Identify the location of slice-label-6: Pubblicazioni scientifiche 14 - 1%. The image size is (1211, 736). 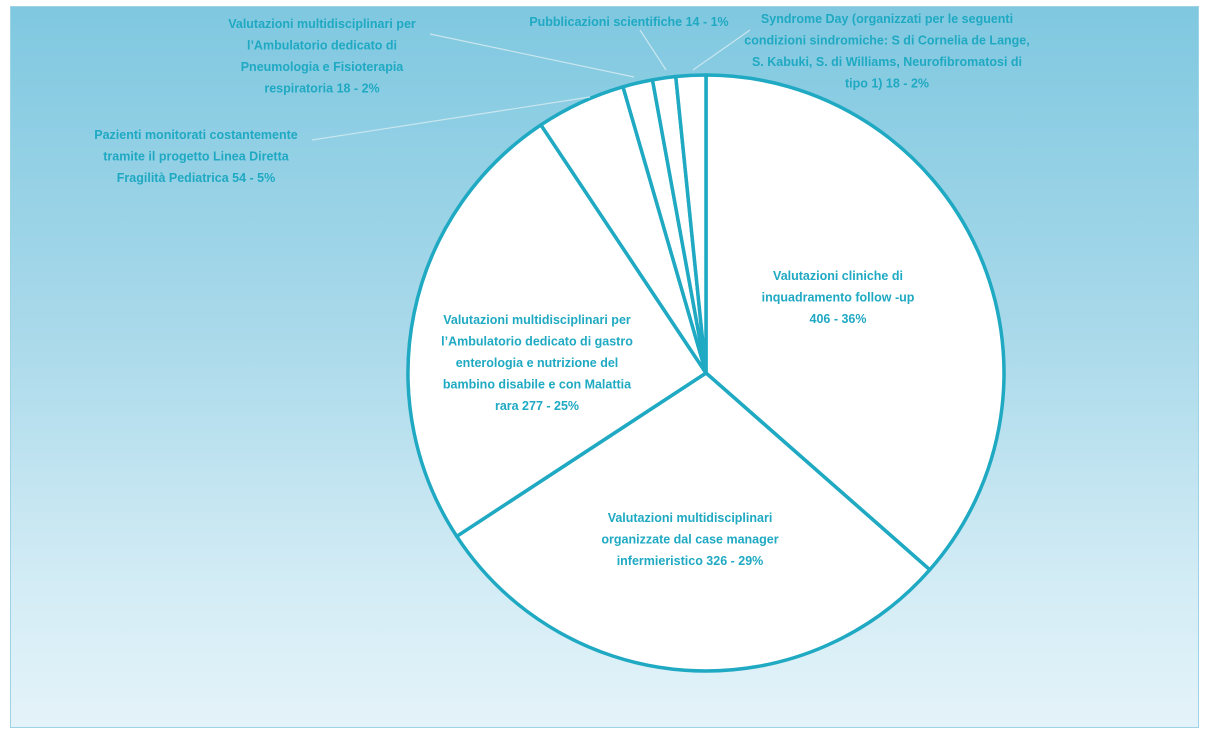
(628, 22).